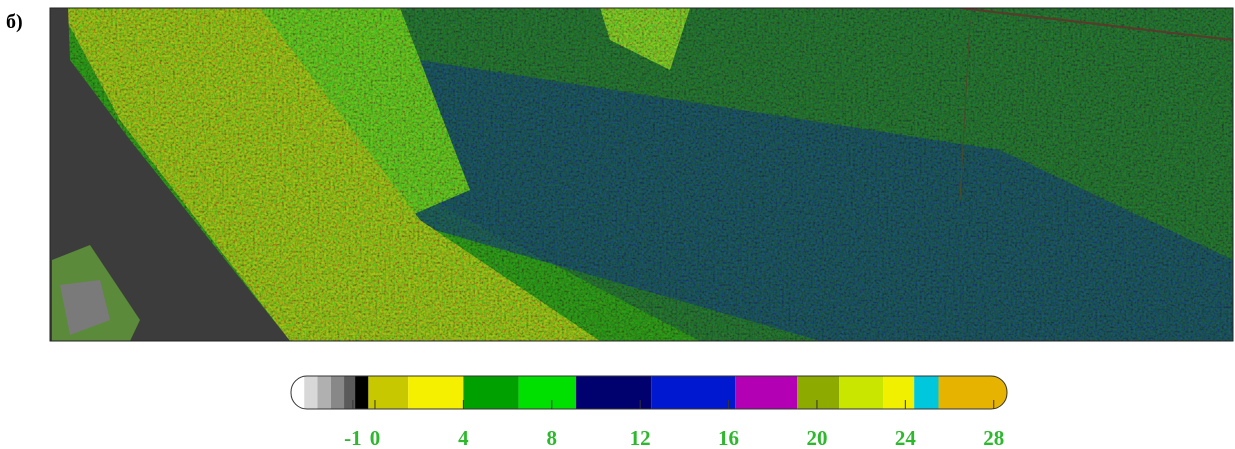 The width and height of the screenshot is (1235, 449). I want to click on tick-label: 28, so click(993, 437).